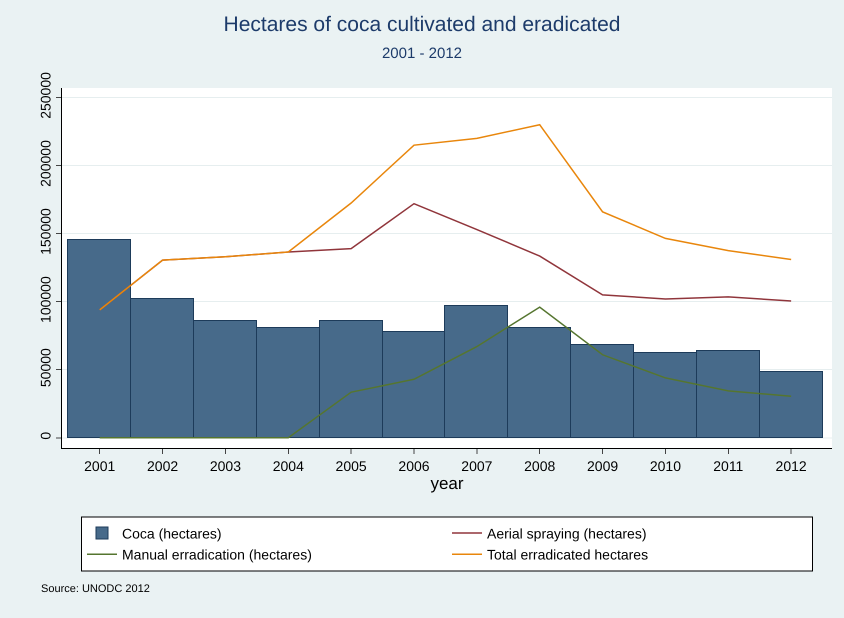 The image size is (844, 618). Describe the element at coordinates (45, 436) in the screenshot. I see `y-tick-label: 0` at that location.